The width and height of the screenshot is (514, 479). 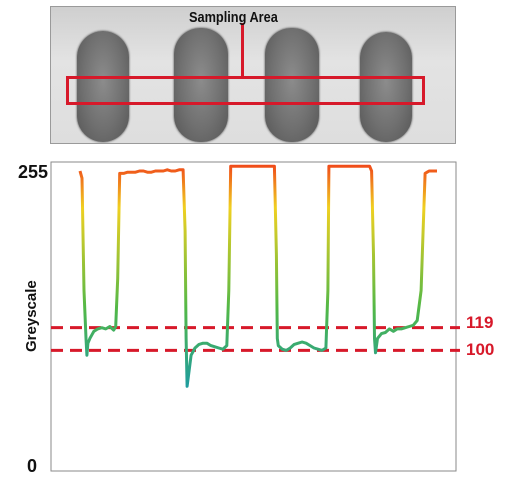 I want to click on ref-label-119: 119, so click(x=479, y=322).